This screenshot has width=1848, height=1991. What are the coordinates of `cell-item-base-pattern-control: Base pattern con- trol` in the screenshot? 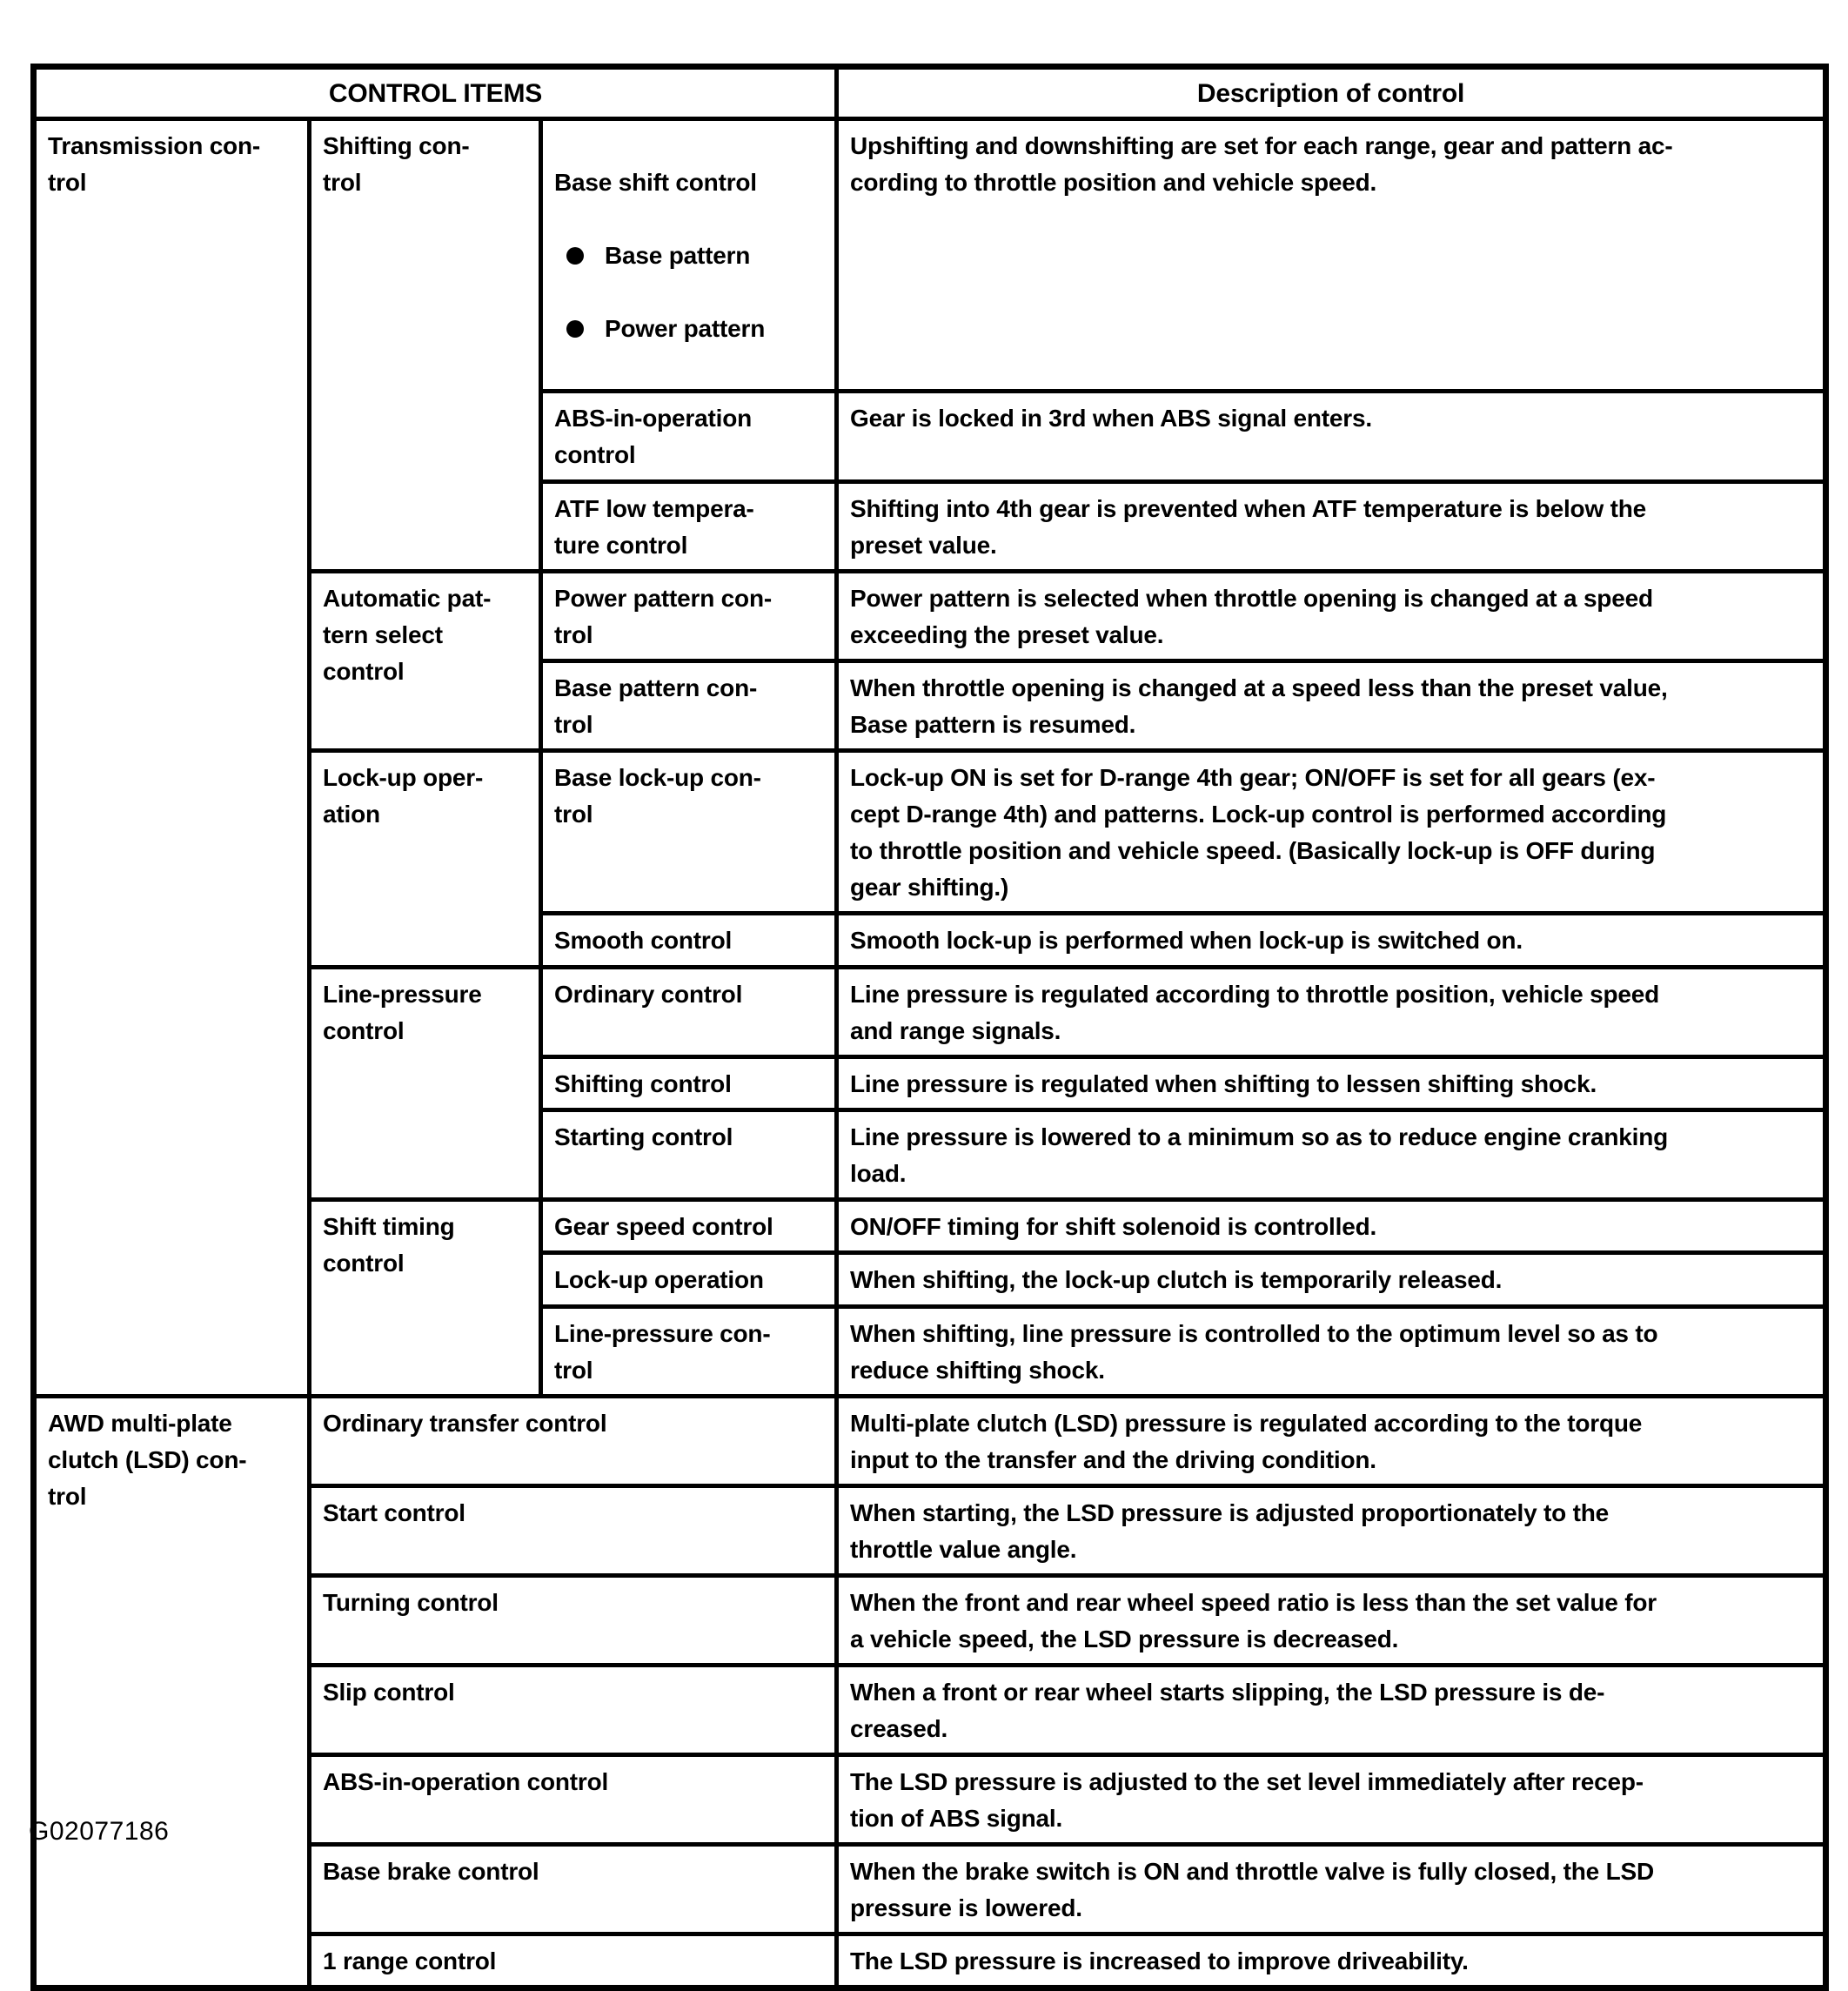 It's located at (689, 706).